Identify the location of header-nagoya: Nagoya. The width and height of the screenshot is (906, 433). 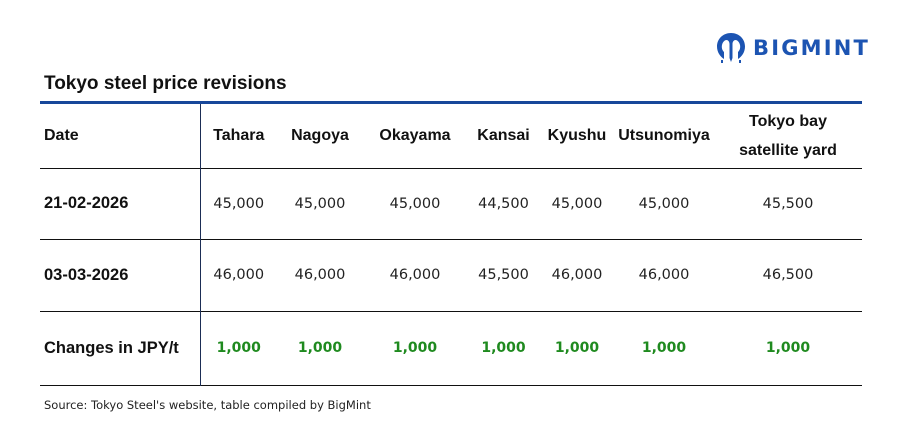
(320, 135).